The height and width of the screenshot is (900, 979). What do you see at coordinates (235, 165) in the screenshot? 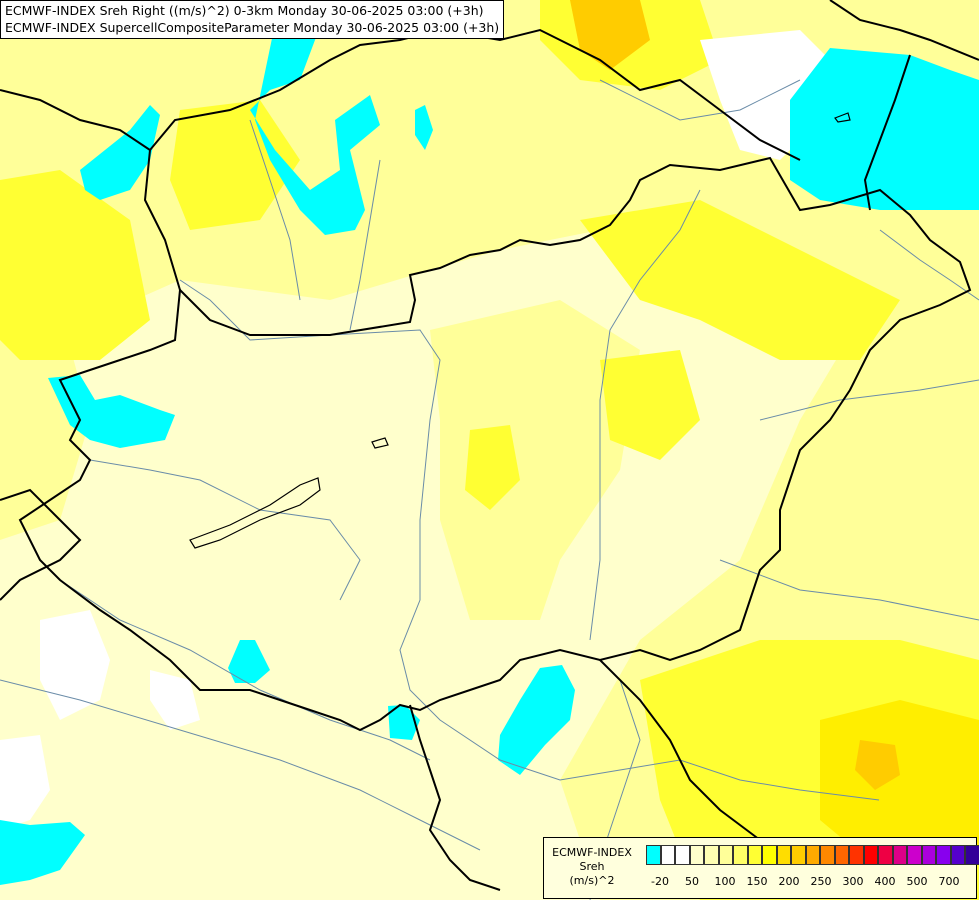
I see `yellow-region-north-center` at bounding box center [235, 165].